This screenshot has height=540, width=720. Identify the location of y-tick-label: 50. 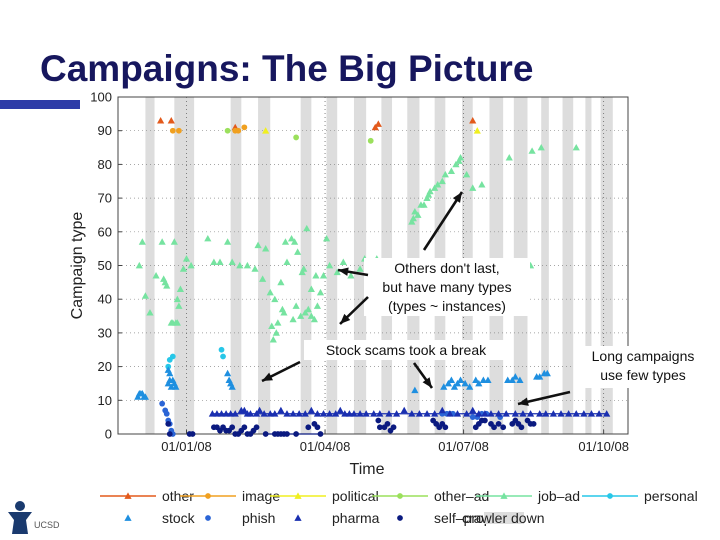
(105, 265).